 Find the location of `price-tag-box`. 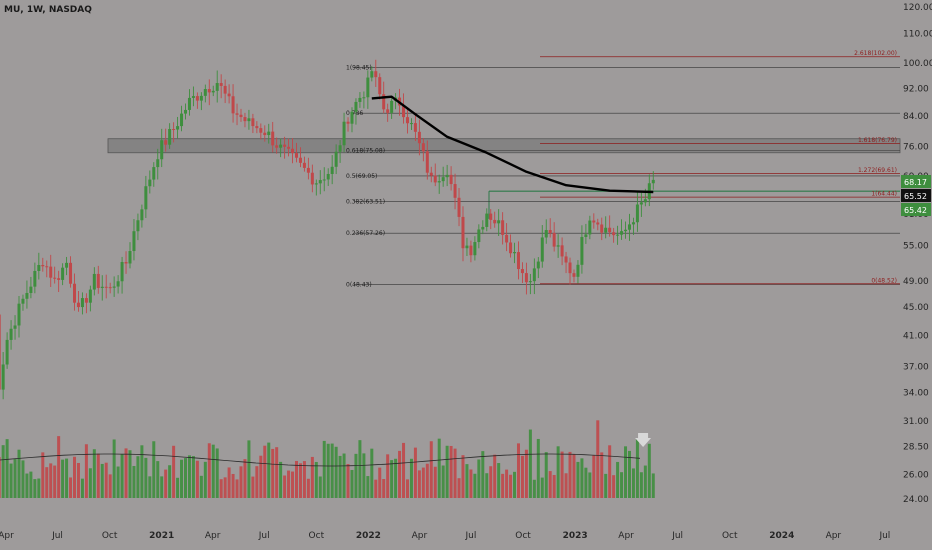

price-tag-box is located at coordinates (916, 181).